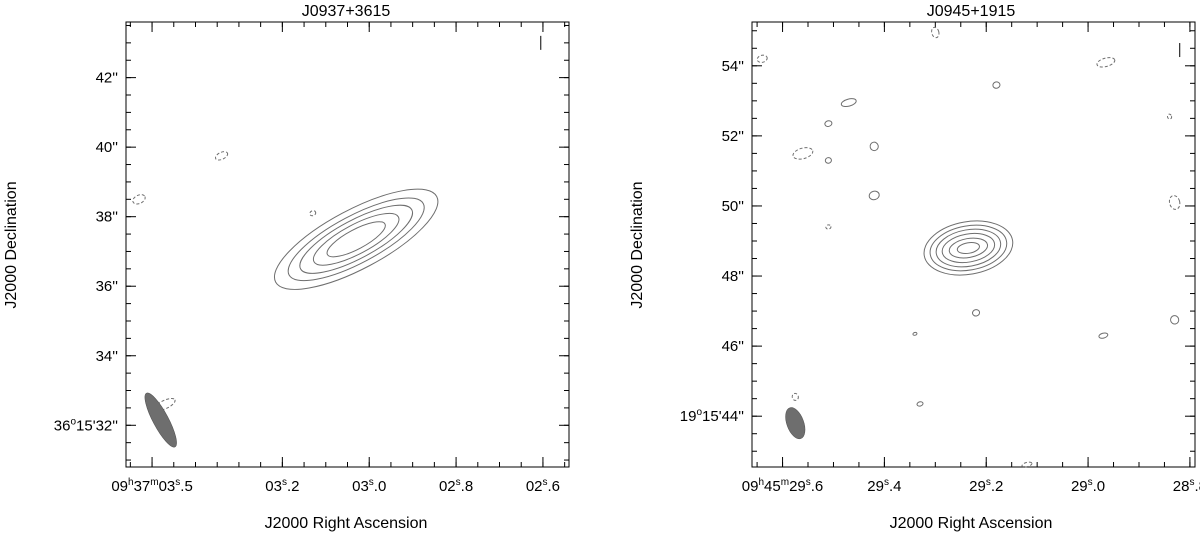  I want to click on x-tick-label: 09h45m29s.6, so click(782, 486).